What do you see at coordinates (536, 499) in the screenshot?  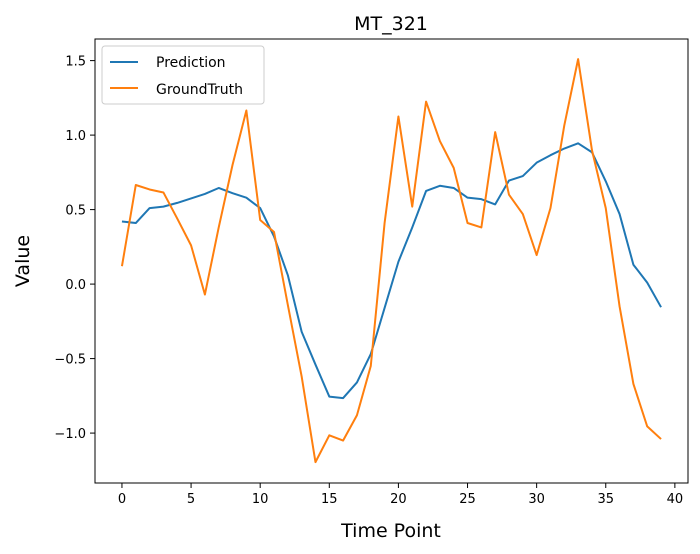 I see `x-tick-label: 30` at bounding box center [536, 499].